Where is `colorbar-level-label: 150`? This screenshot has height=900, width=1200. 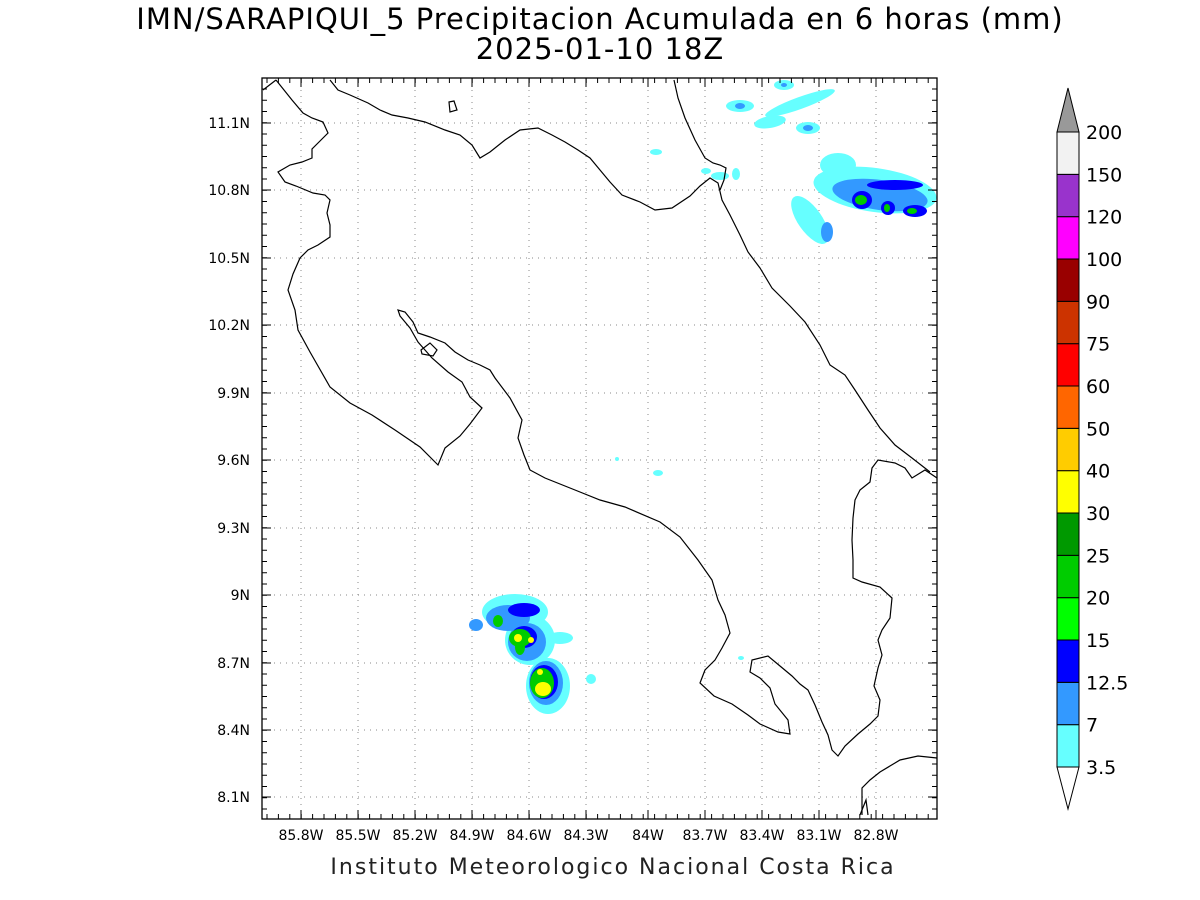 colorbar-level-label: 150 is located at coordinates (1104, 175).